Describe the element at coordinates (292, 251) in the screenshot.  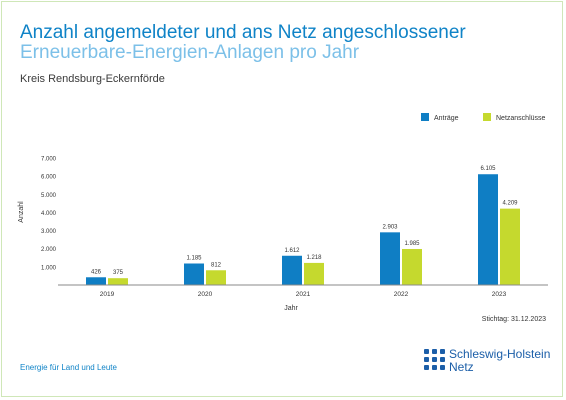
I see `bar-value-label: 1.612` at that location.